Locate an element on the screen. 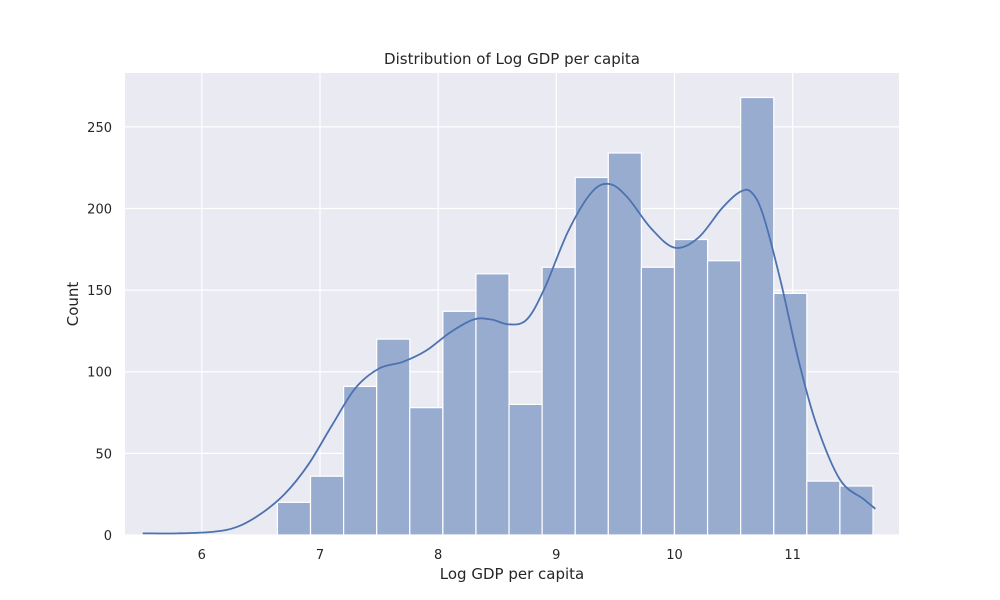 This screenshot has height=600, width=1000. y-tick-label: 100 is located at coordinates (99, 373).